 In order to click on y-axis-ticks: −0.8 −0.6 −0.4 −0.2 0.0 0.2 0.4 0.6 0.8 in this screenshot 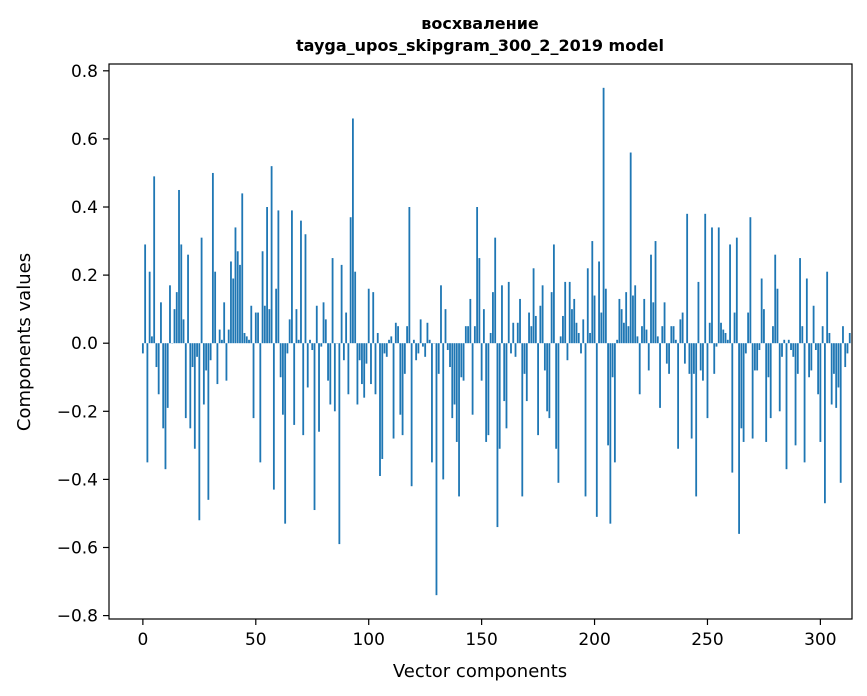, I will do `click(83, 344)`.